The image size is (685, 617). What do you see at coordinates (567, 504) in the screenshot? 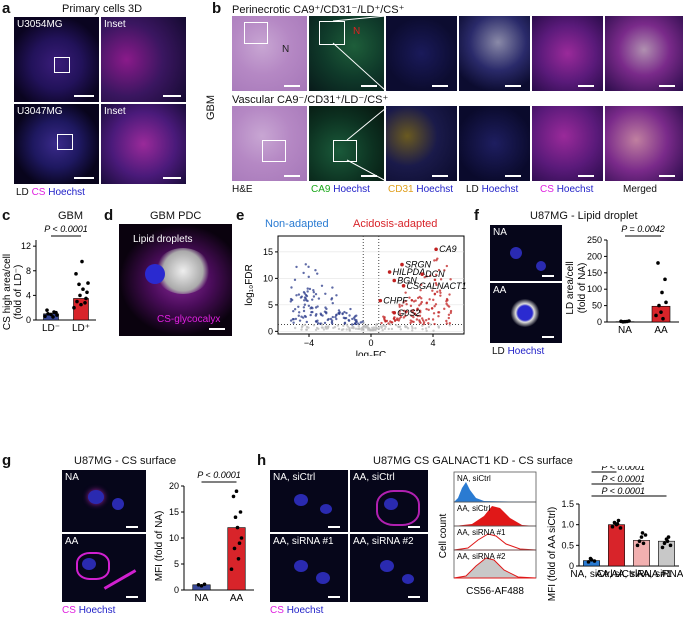
I see `y-tick-label: 1.5` at bounding box center [567, 504].